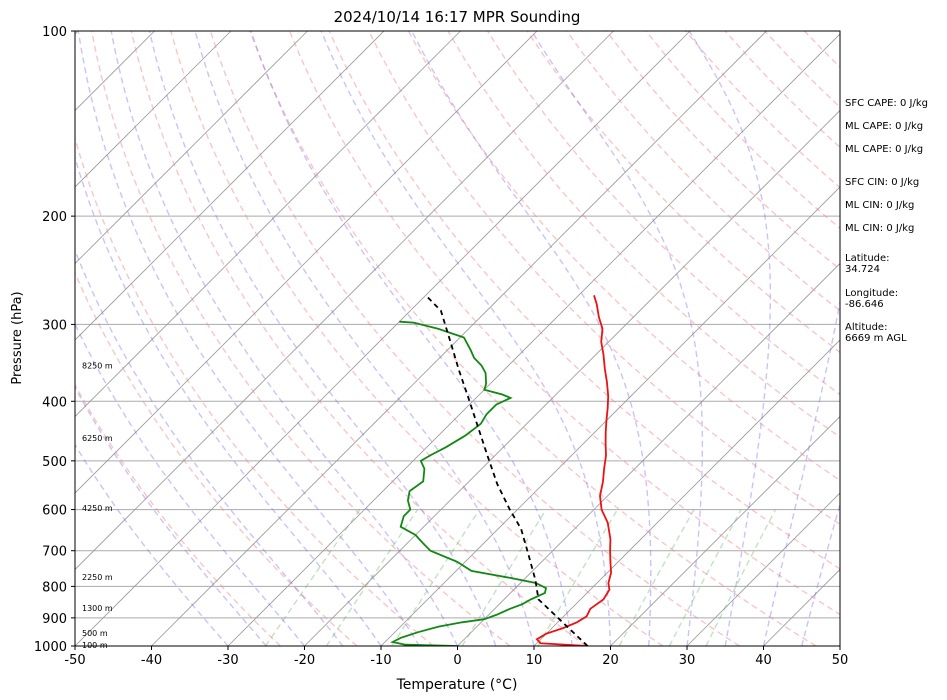 The height and width of the screenshot is (700, 947). I want to click on stat-annotation: SFC CAPE: 0 J/kg, so click(886, 103).